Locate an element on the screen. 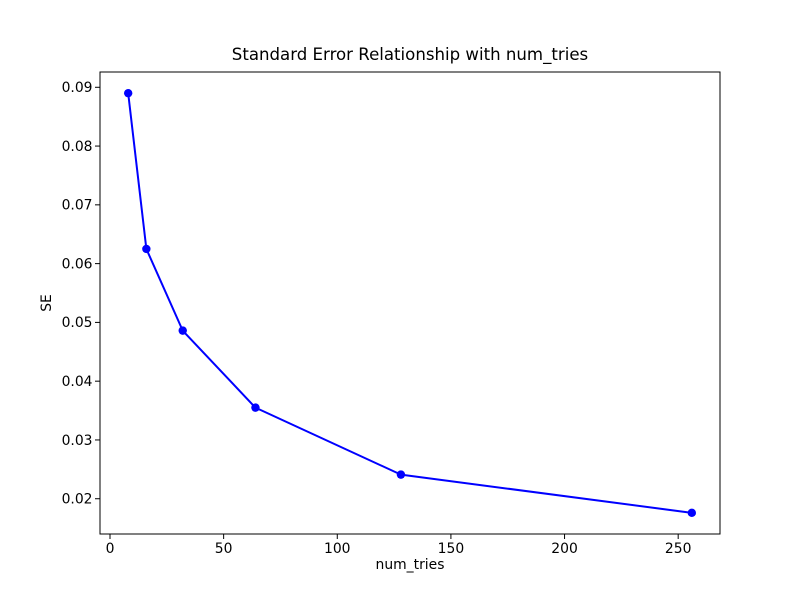  x-tick-label: 250 is located at coordinates (678, 549).